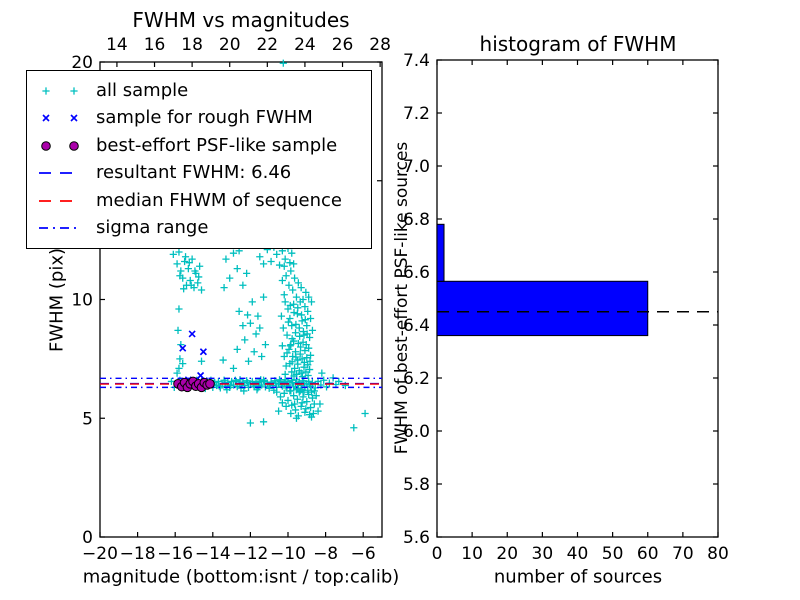 Image resolution: width=800 pixels, height=600 pixels. What do you see at coordinates (648, 554) in the screenshot?
I see `svg-text: 60` at bounding box center [648, 554].